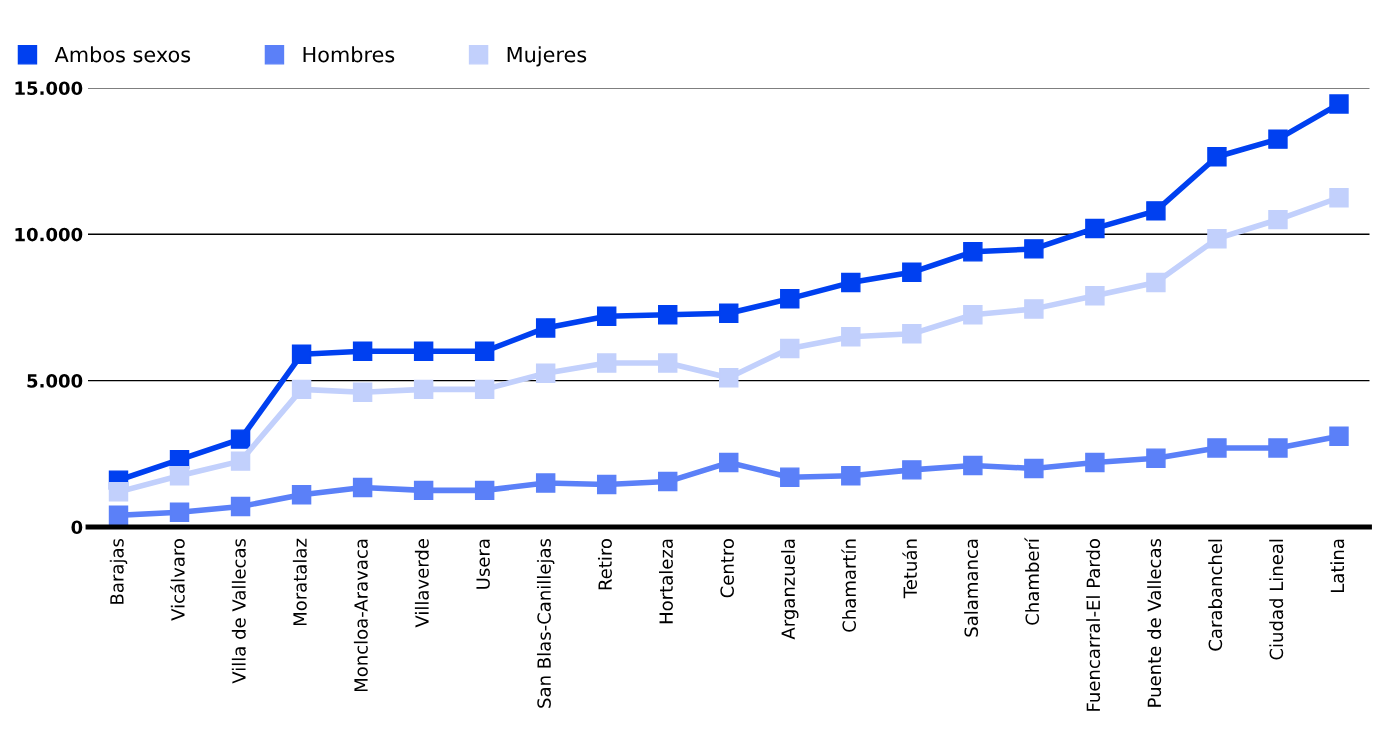 This screenshot has height=737, width=1375. Describe the element at coordinates (1215, 595) in the screenshot. I see `x-tick-label: Carabanchel` at that location.